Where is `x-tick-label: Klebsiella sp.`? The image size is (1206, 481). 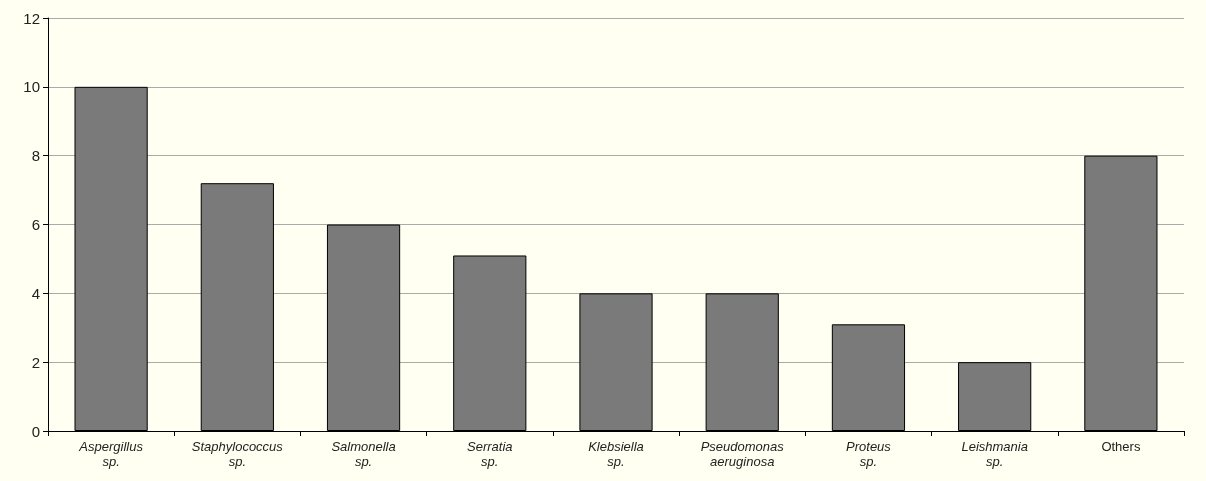
x-tick-label: Klebsiella sp. is located at coordinates (616, 454).